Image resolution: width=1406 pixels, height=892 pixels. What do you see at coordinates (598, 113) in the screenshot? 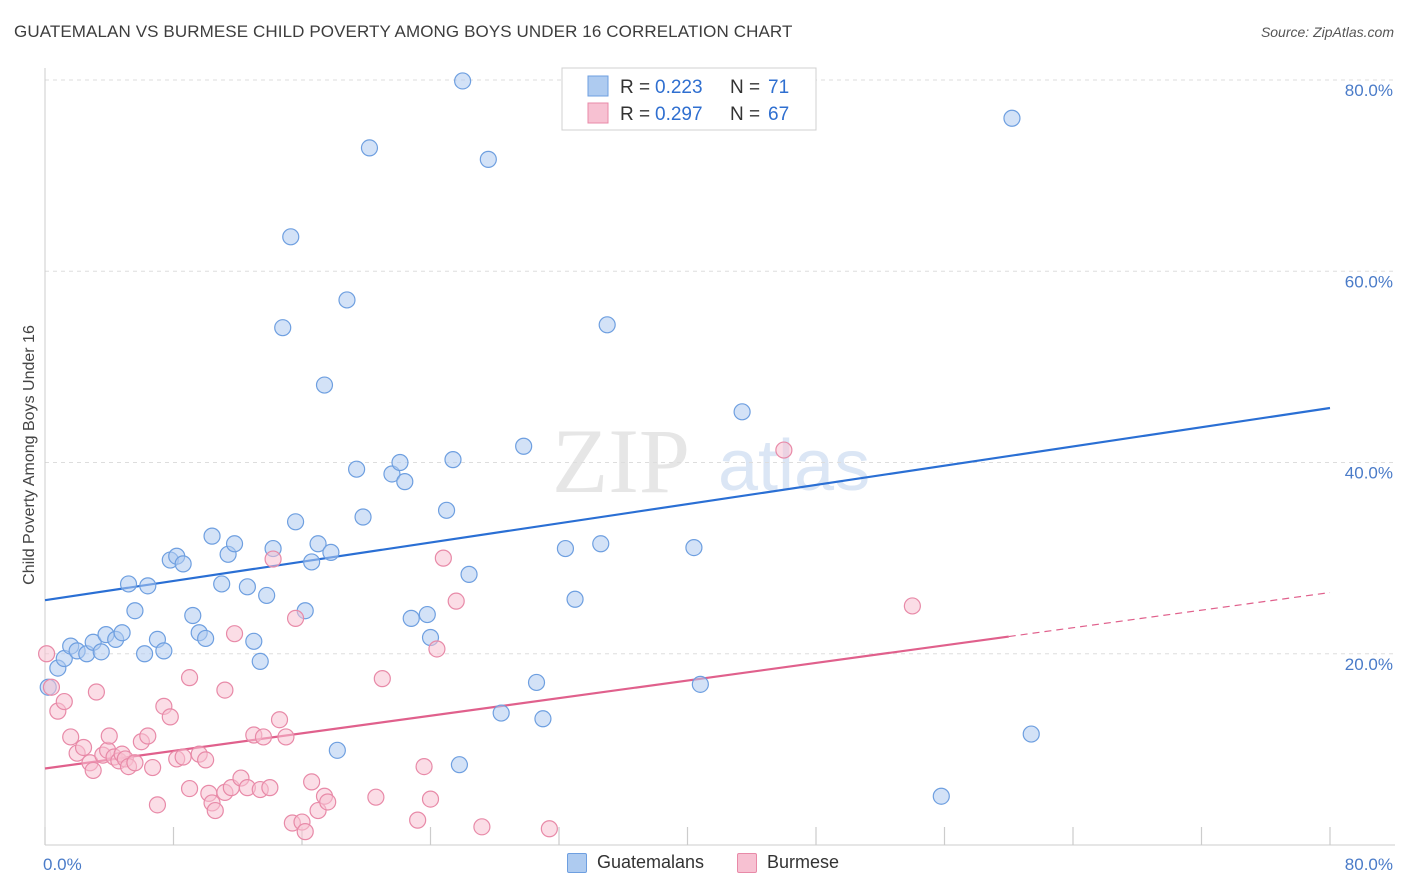
I see `legend-swatch-burmese` at bounding box center [598, 113].